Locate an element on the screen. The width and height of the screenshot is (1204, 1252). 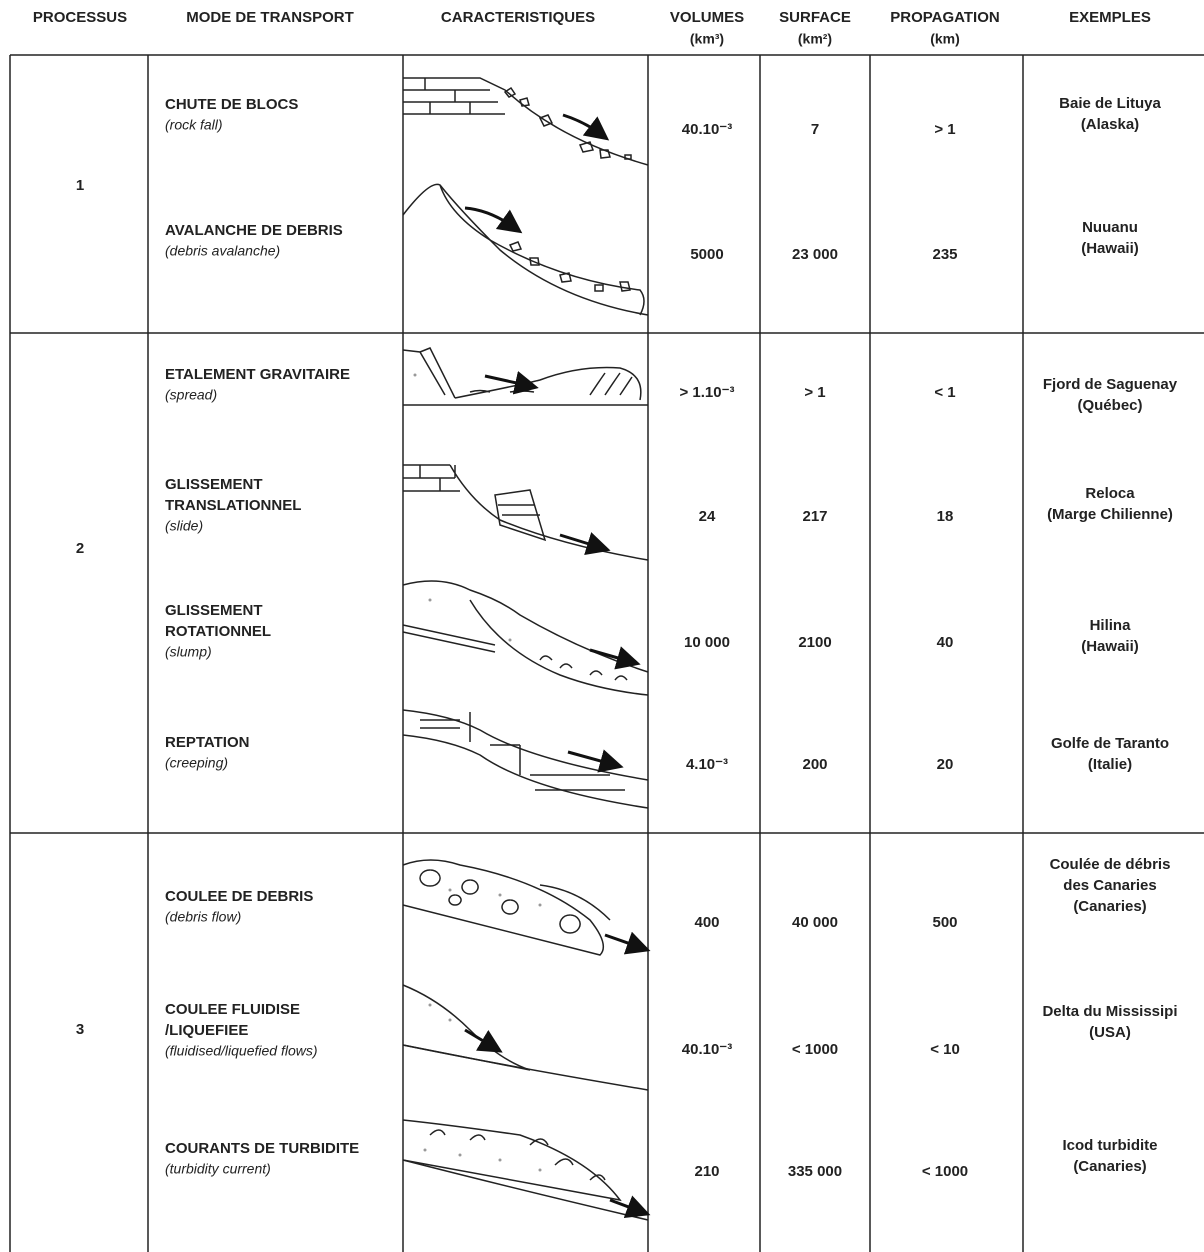
column-header: PROCESSUS is located at coordinates (80, 17).